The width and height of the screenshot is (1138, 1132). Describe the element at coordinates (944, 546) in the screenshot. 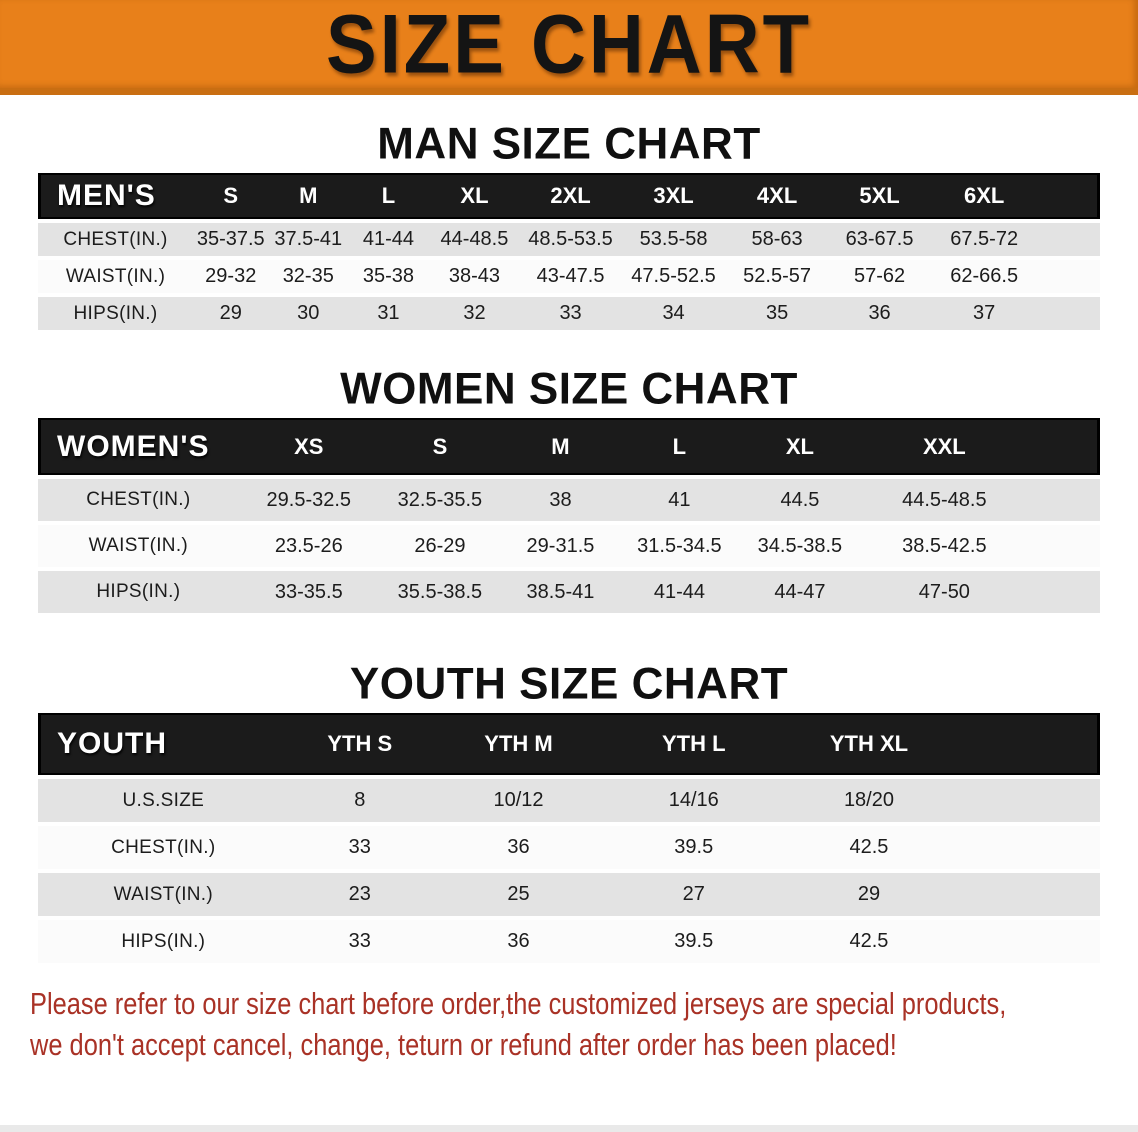

I see `size-value: 38.5-42.5` at that location.